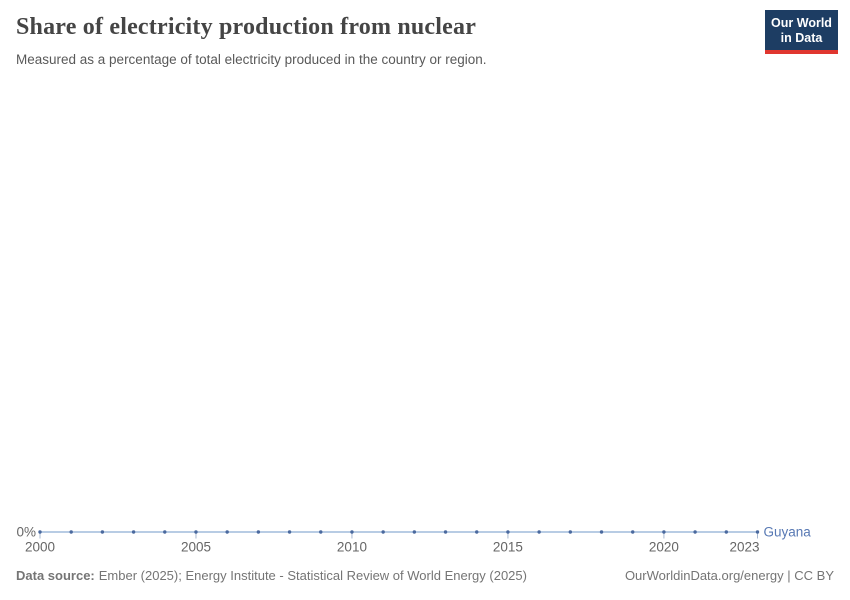  Describe the element at coordinates (601, 532) in the screenshot. I see `data-point-2018` at that location.